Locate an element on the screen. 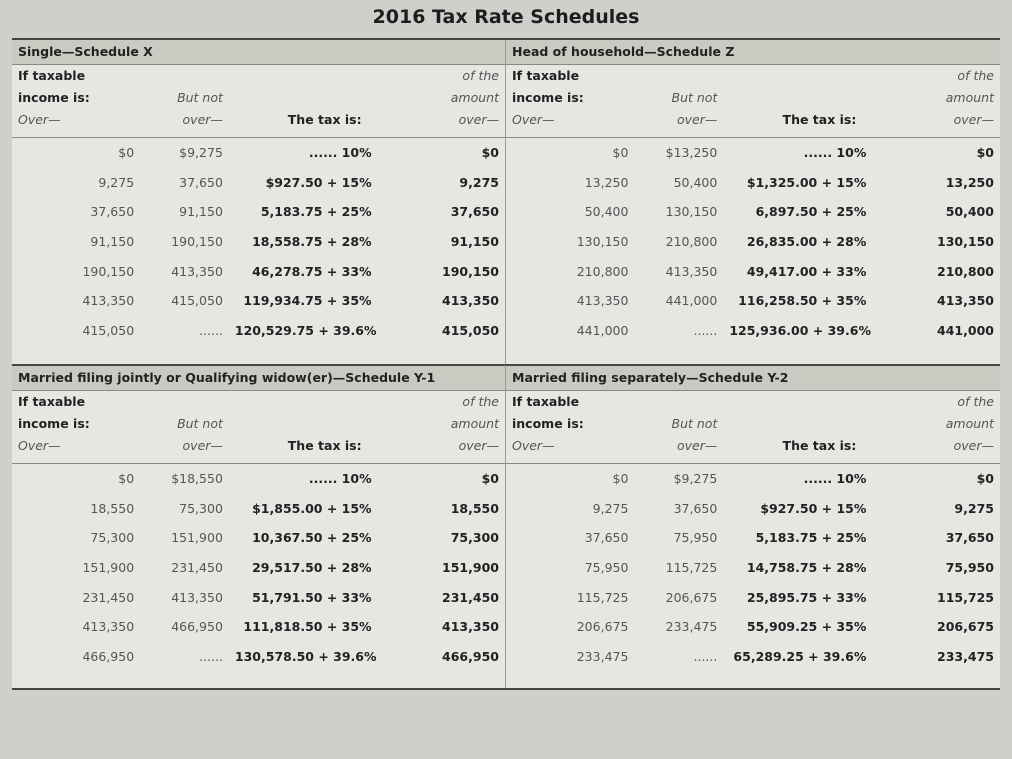 The height and width of the screenshot is (759, 1012). table-row: 37,650 75,950 5,183.75 + 25% 37,650 is located at coordinates (753, 538).